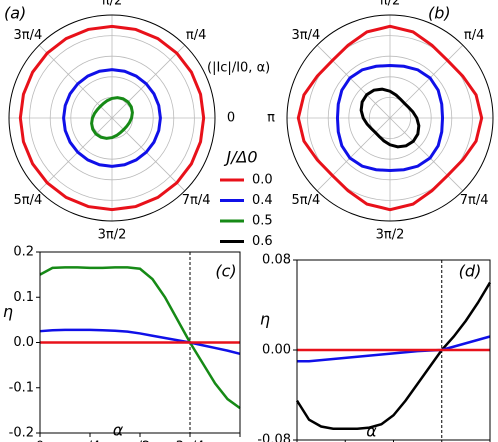  Describe the element at coordinates (15, 13) in the screenshot. I see `panel-label: (a)` at that location.